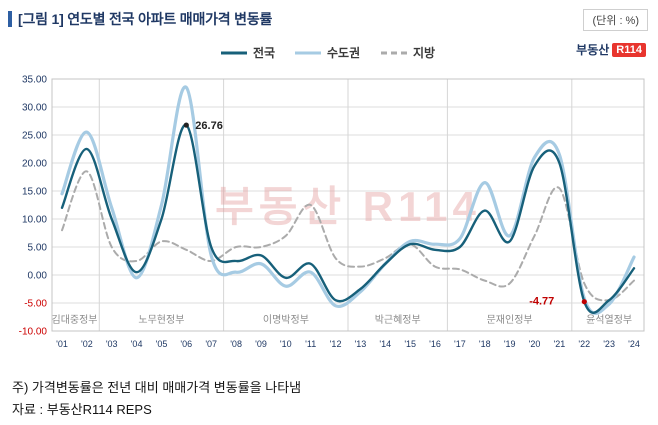 This screenshot has height=425, width=658. I want to click on brand-logo-badge: R114, so click(629, 49).